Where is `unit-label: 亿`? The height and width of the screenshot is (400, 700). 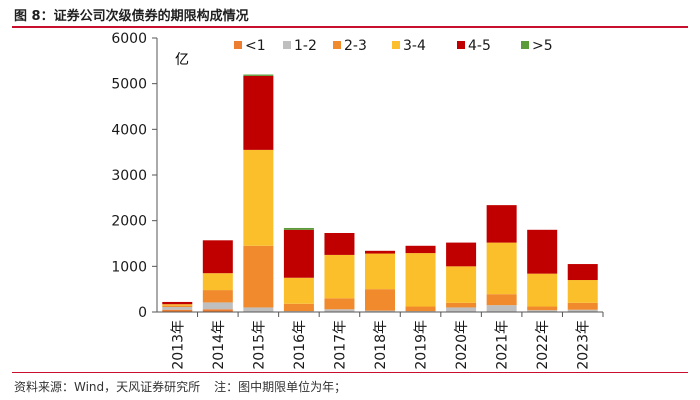
unit-label: 亿 is located at coordinates (182, 60).